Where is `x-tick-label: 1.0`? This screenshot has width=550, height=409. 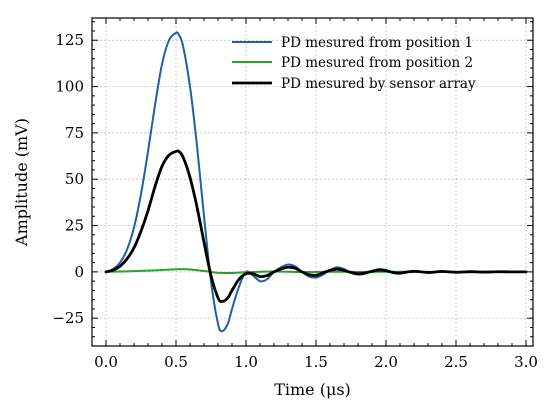 x-tick-label: 1.0 is located at coordinates (246, 362).